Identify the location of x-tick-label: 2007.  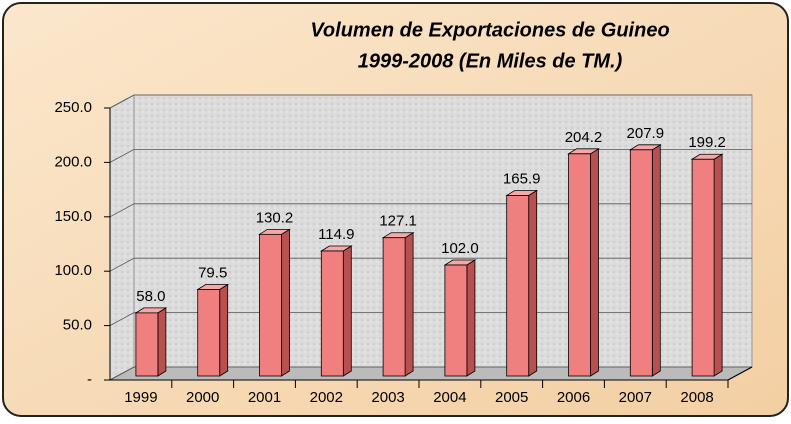
(635, 397).